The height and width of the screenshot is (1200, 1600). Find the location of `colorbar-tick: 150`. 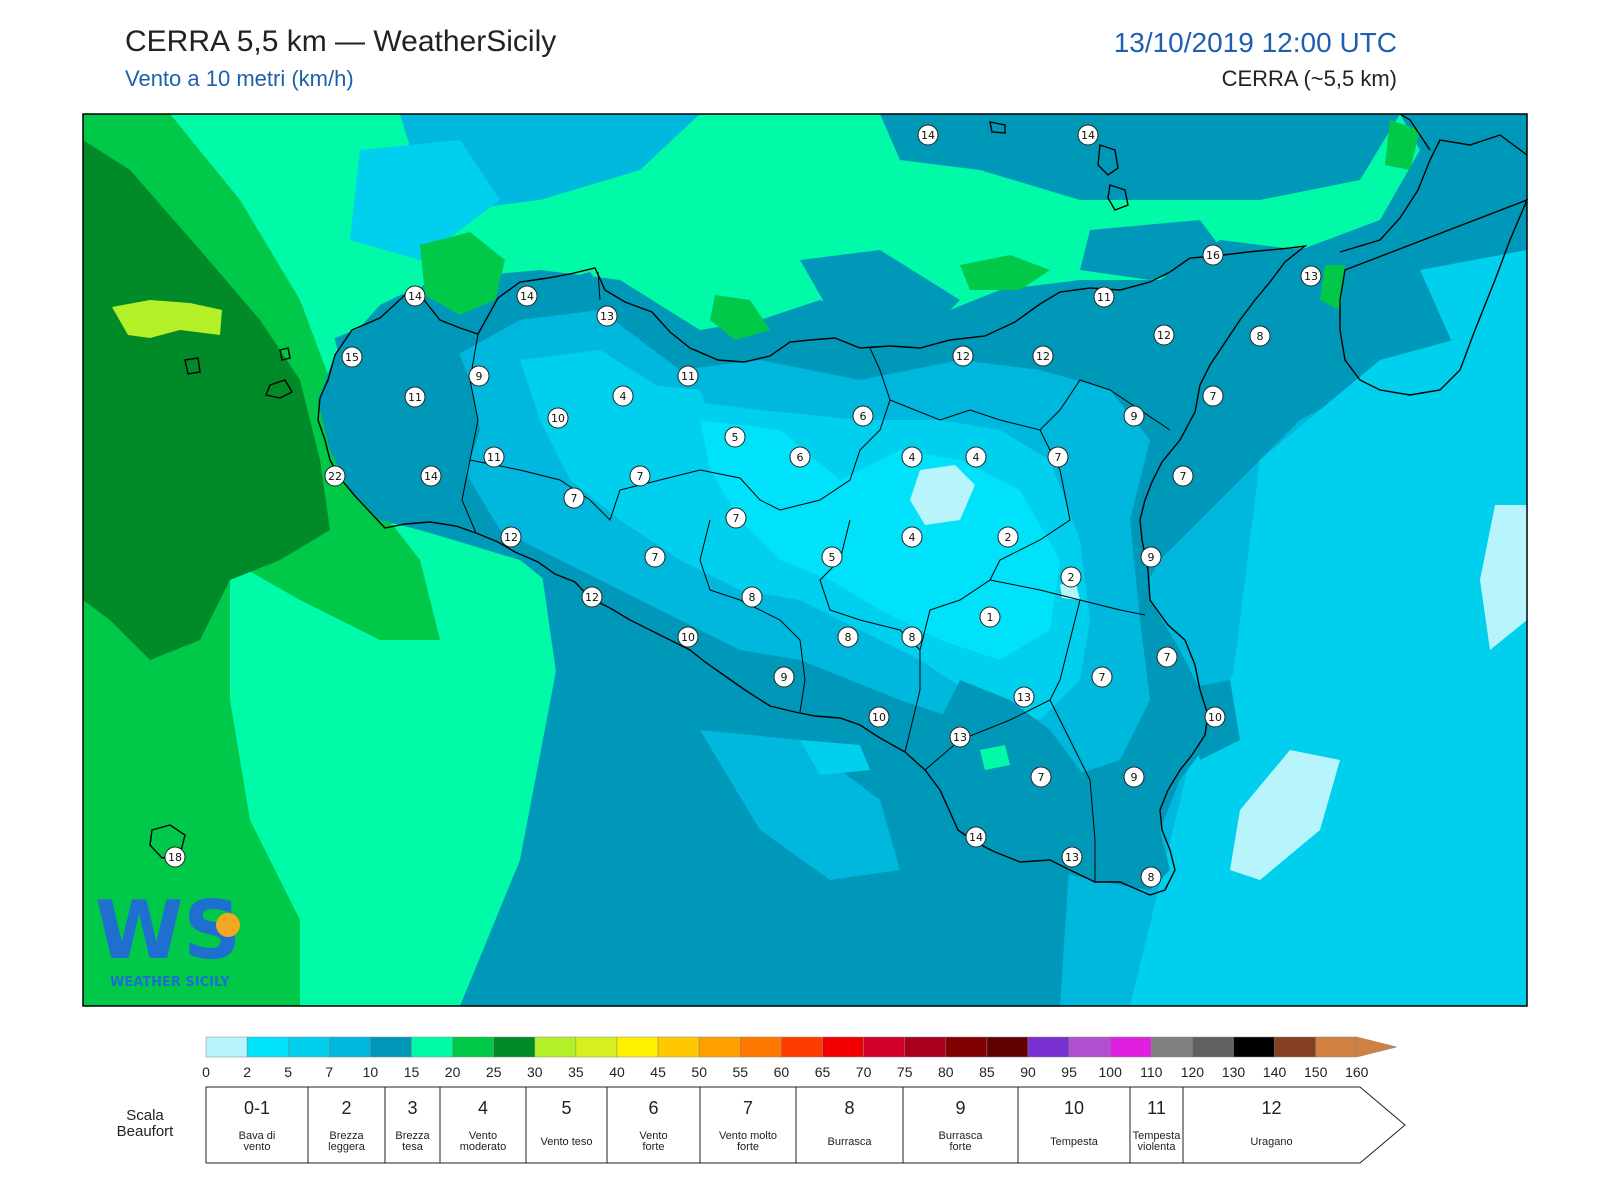

colorbar-tick: 150 is located at coordinates (1316, 1072).